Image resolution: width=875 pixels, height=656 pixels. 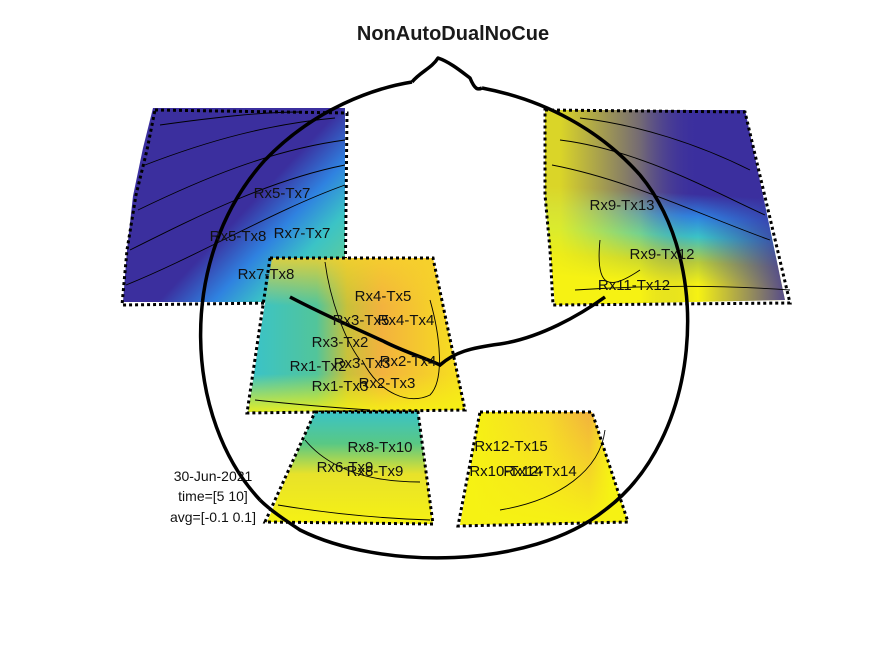 I want to click on channel-label: Rx2-Tx3, so click(x=387, y=383).